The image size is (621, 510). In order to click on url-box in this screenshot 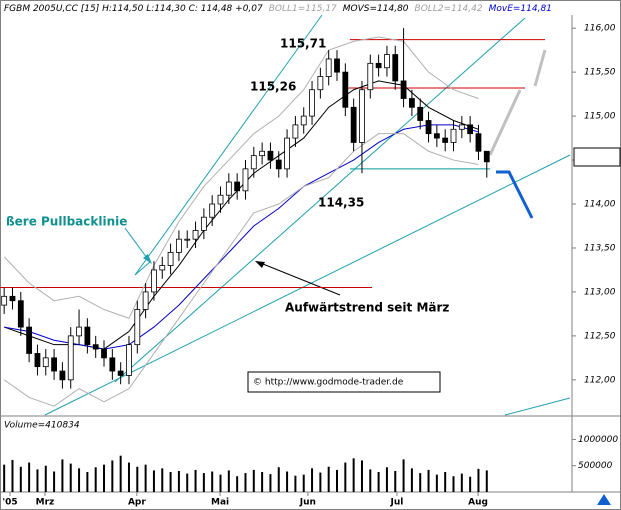, I will do `click(344, 382)`.